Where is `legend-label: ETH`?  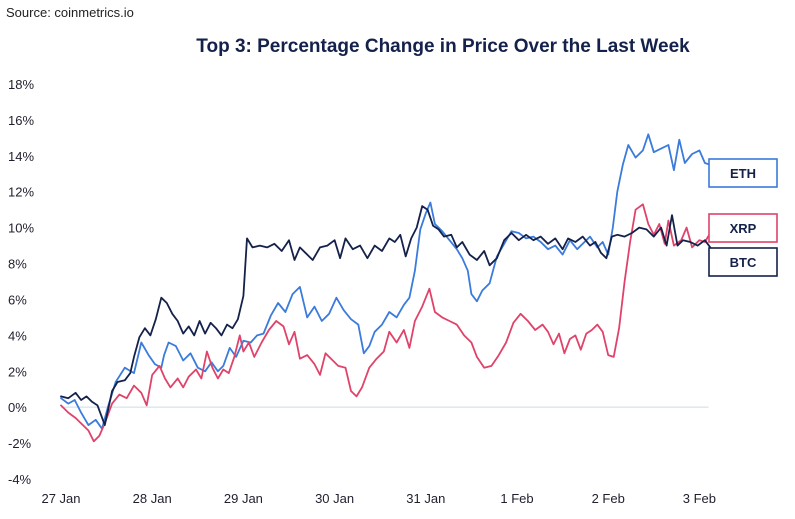
legend-label: ETH is located at coordinates (743, 173).